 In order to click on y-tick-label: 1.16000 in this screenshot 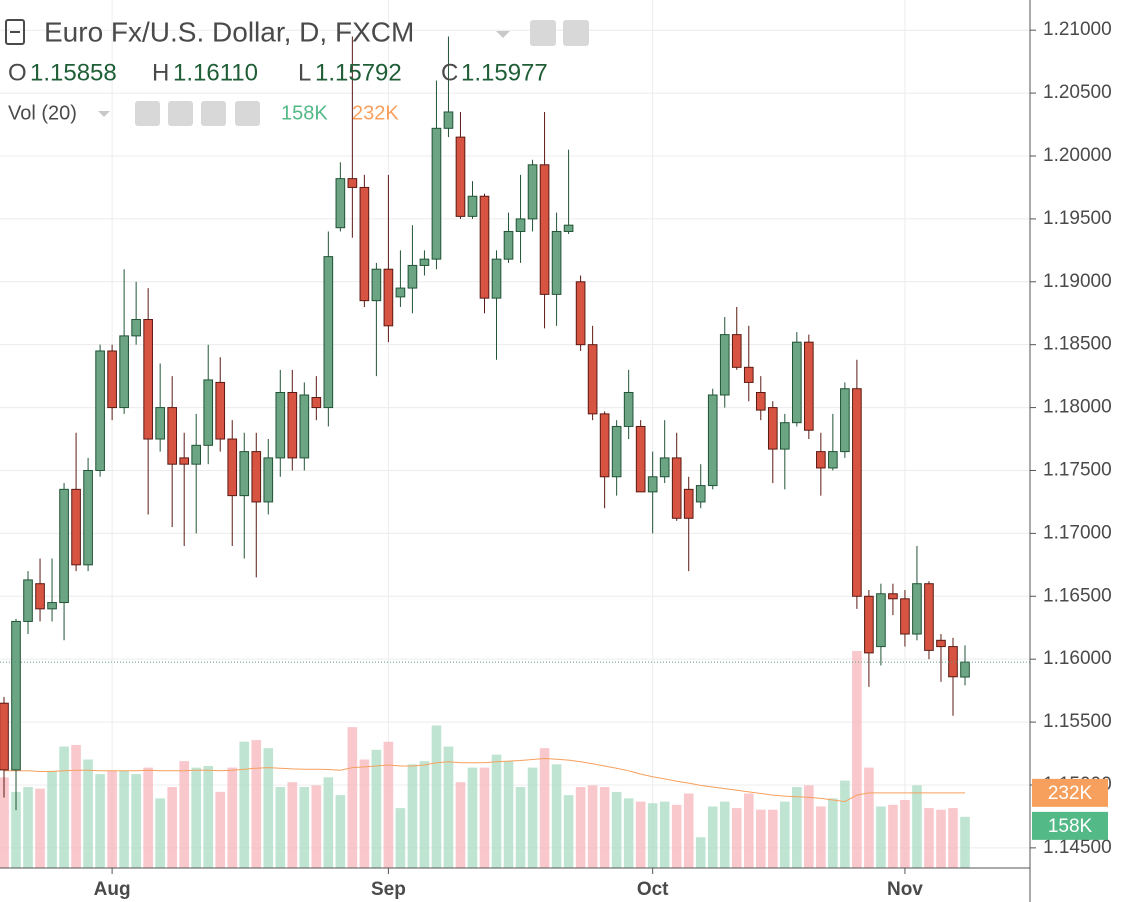, I will do `click(1077, 658)`.